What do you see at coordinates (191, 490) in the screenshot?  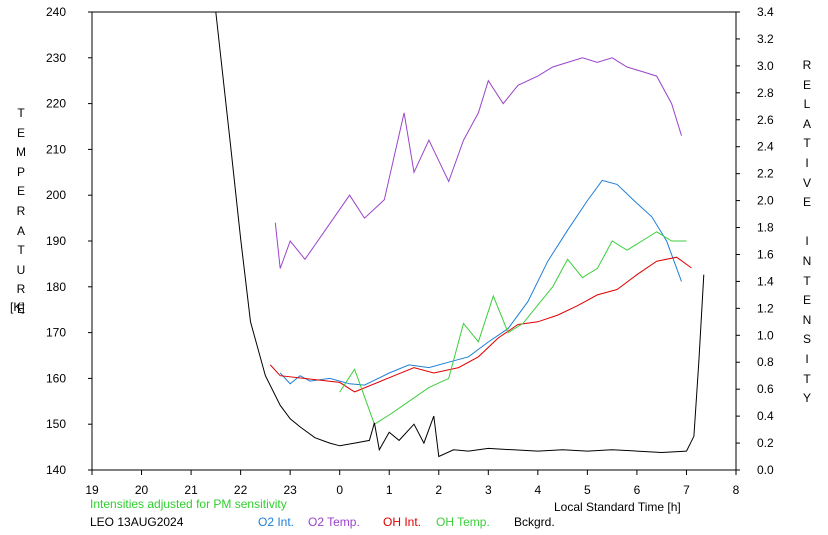 I see `x-tick-label: 21` at bounding box center [191, 490].